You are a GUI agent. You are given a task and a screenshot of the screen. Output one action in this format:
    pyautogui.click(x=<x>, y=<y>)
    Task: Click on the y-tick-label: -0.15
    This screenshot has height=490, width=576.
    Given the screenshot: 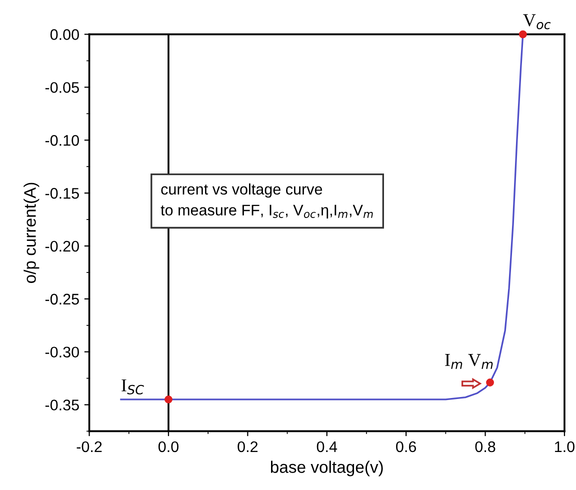 What is the action you would take?
    pyautogui.click(x=62, y=193)
    